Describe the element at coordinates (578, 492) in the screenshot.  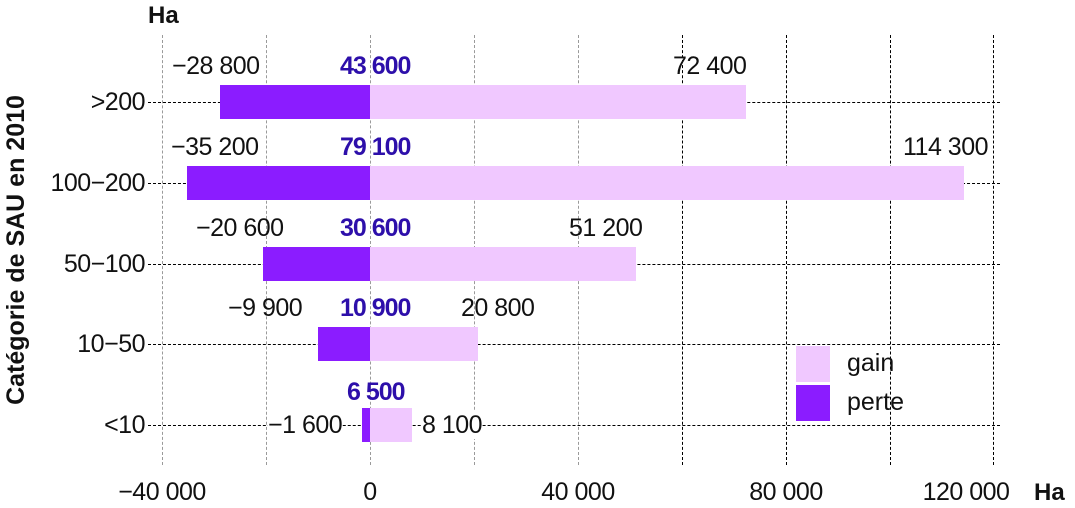
I see `x-tick-label: 40 000` at that location.